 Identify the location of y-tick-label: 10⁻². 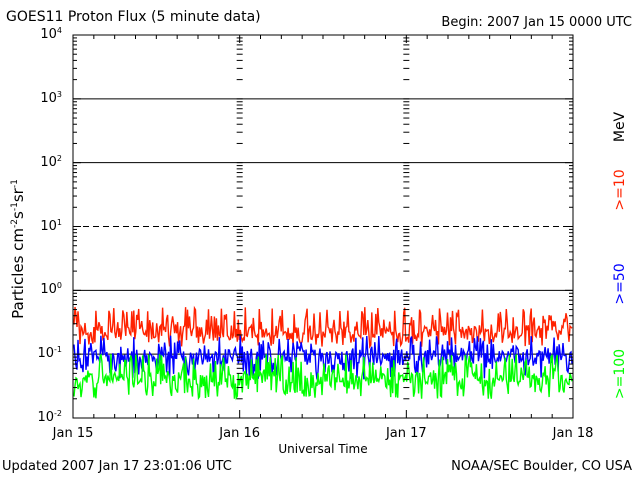
(49, 417).